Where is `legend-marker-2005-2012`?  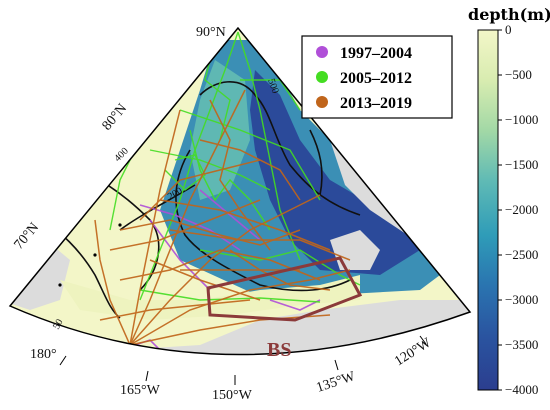 legend-marker-2005-2012 is located at coordinates (322, 77).